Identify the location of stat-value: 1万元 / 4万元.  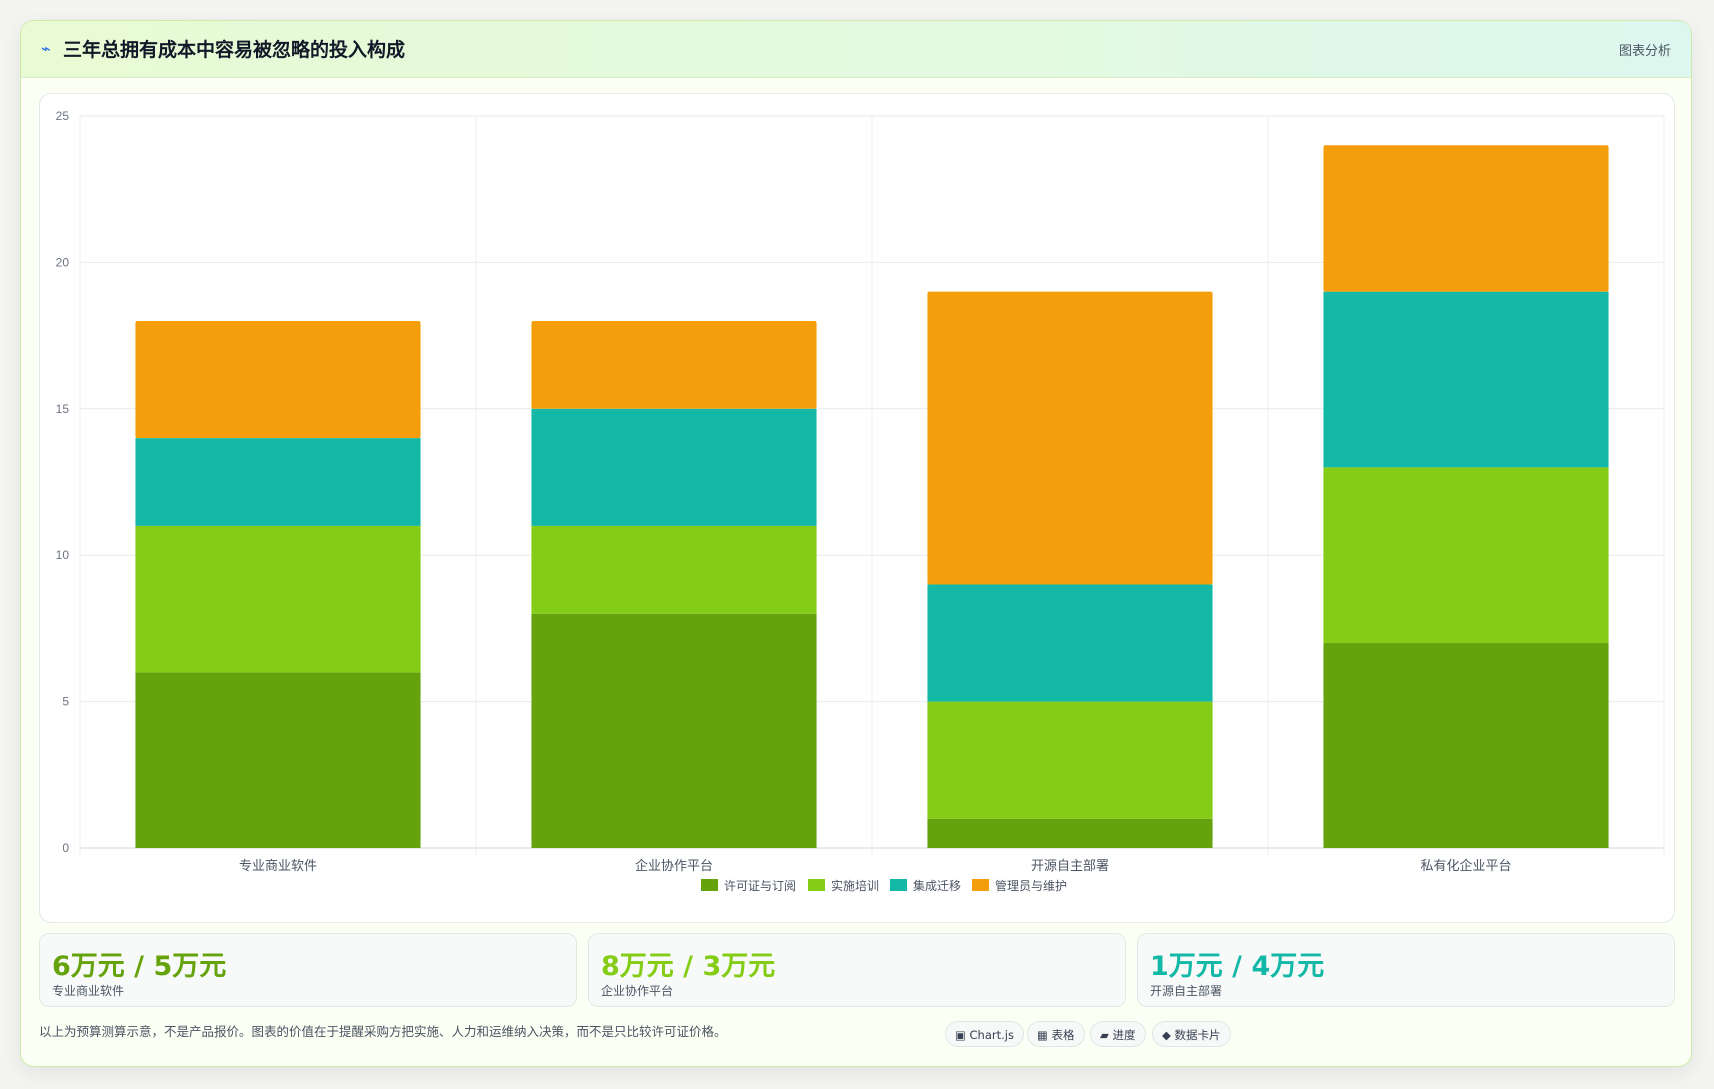
(1237, 966).